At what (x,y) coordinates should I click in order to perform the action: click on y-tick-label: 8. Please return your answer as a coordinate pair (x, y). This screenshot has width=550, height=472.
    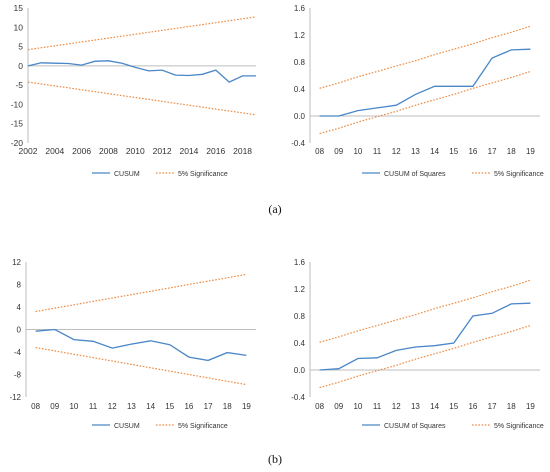
    Looking at the image, I should click on (19, 285).